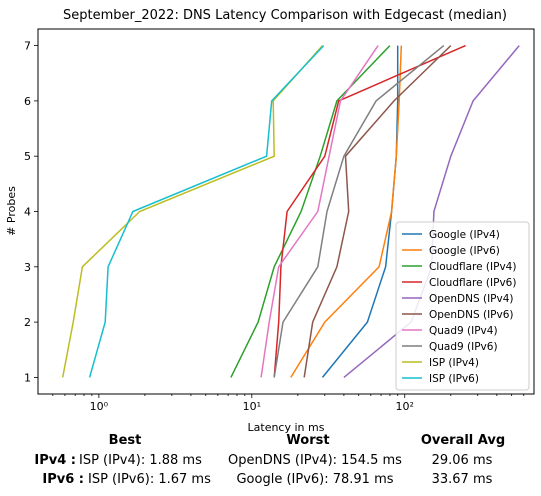  Describe the element at coordinates (464, 251) in the screenshot. I see `legend-label: Google (IPv6)` at that location.